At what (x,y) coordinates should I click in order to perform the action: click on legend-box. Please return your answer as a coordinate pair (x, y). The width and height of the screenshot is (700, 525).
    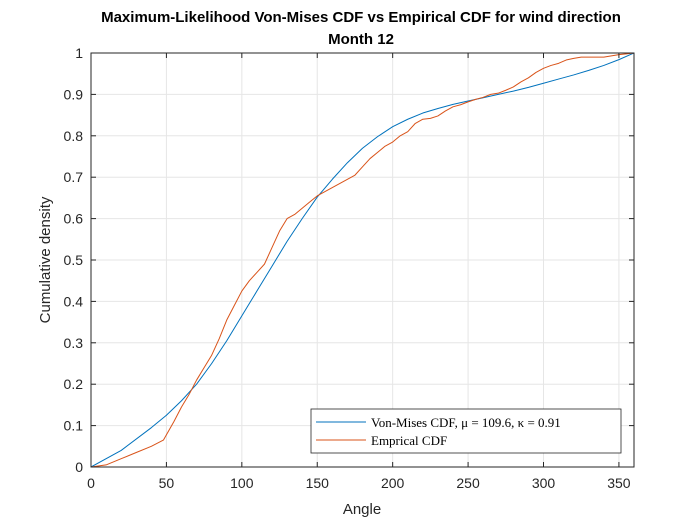
    Looking at the image, I should click on (466, 431).